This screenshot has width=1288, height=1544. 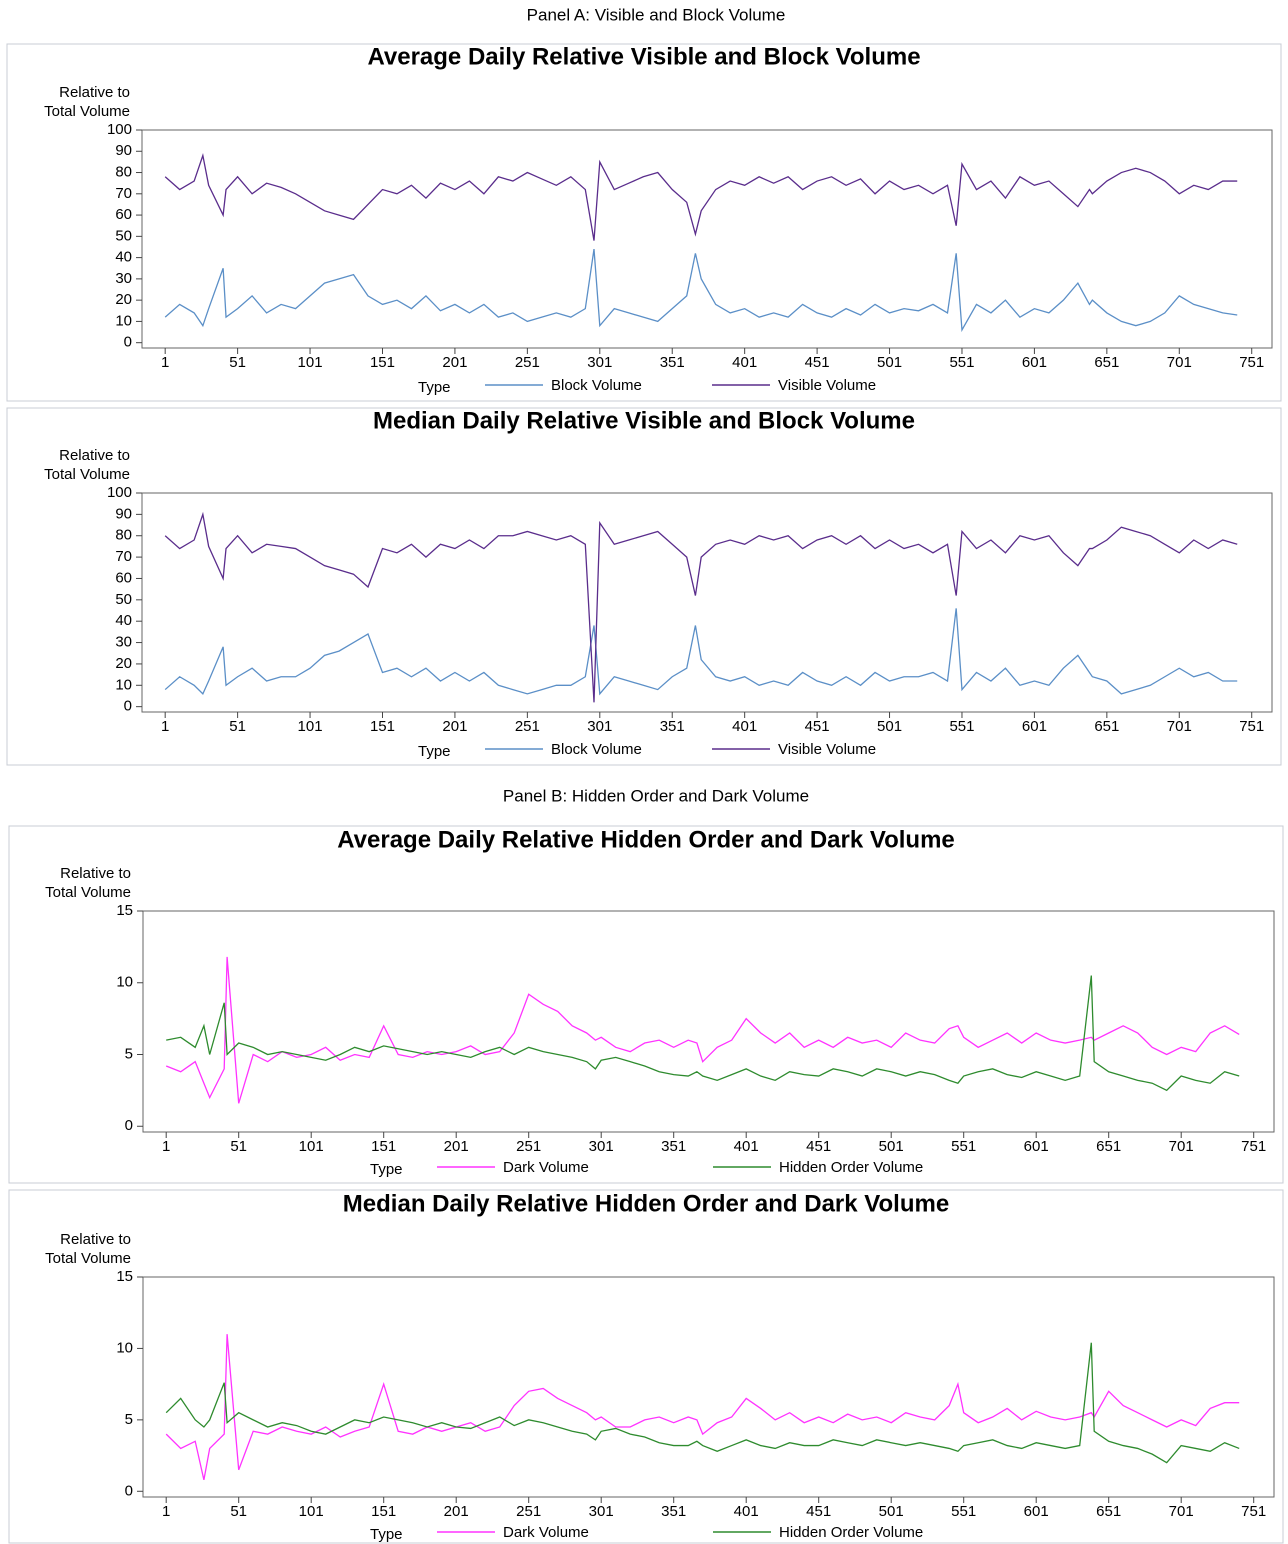 What do you see at coordinates (123, 642) in the screenshot?
I see `y-tick-label: 30` at bounding box center [123, 642].